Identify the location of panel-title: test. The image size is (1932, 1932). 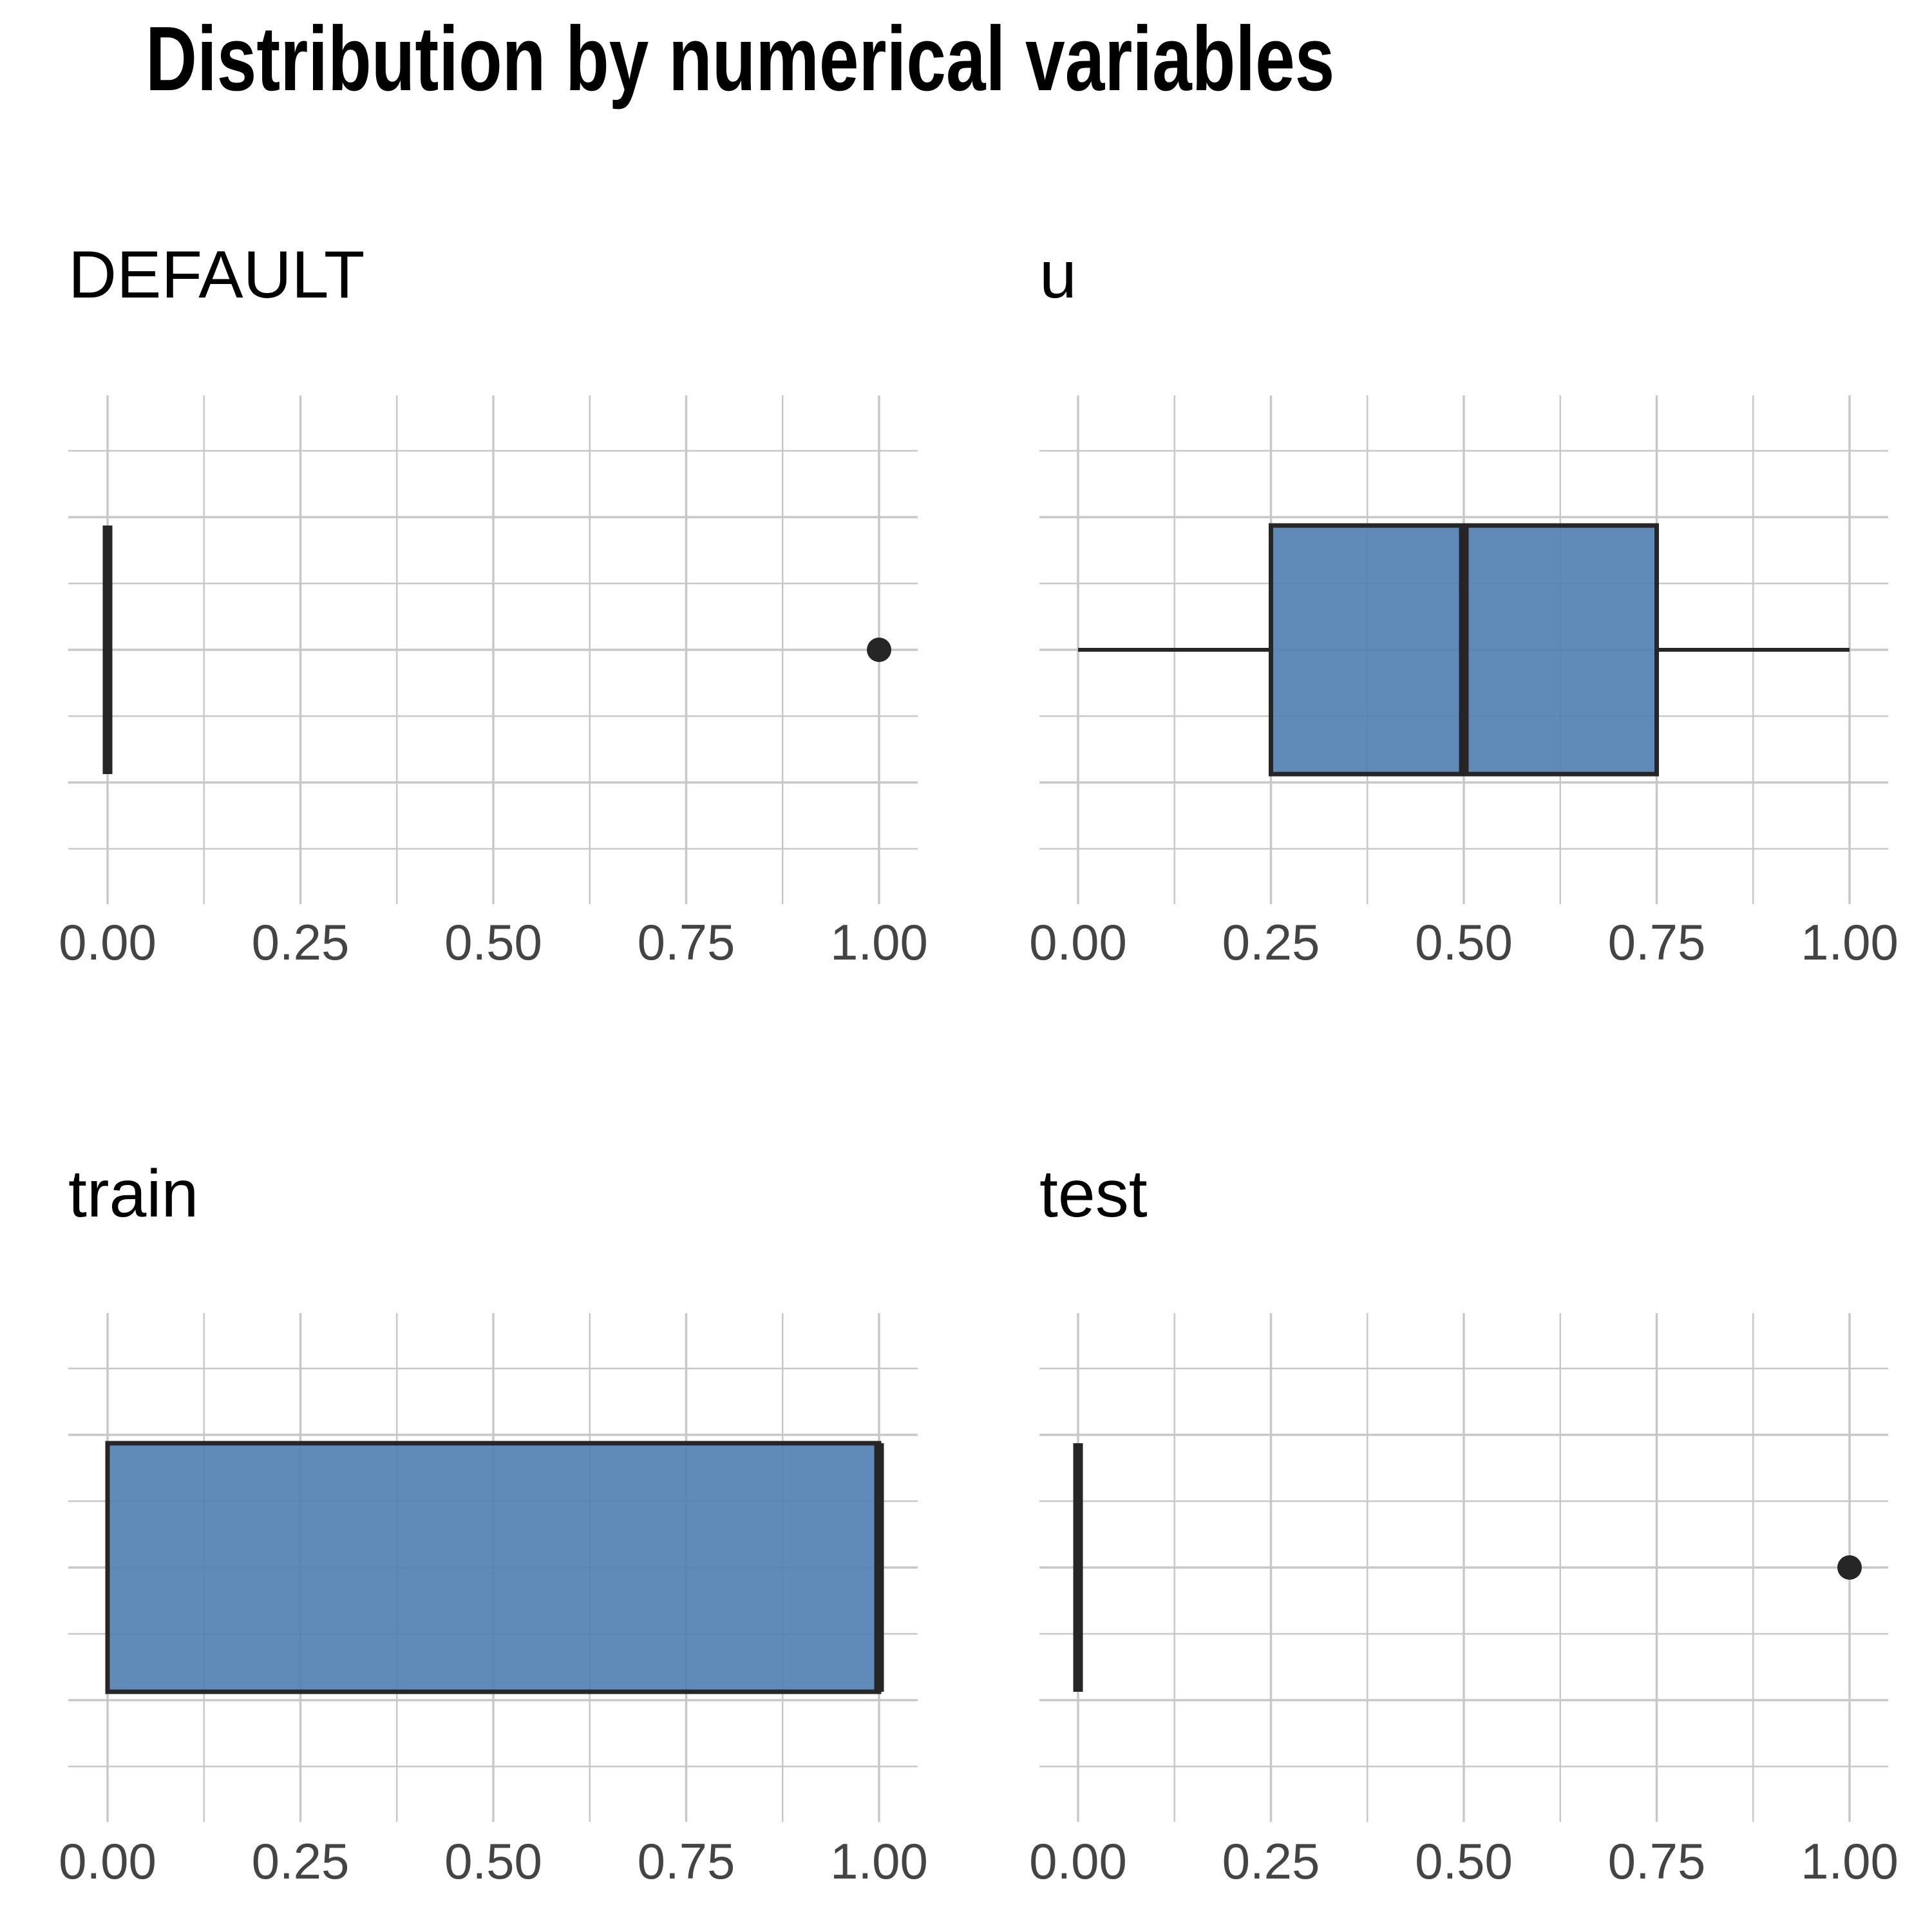
(1093, 1194).